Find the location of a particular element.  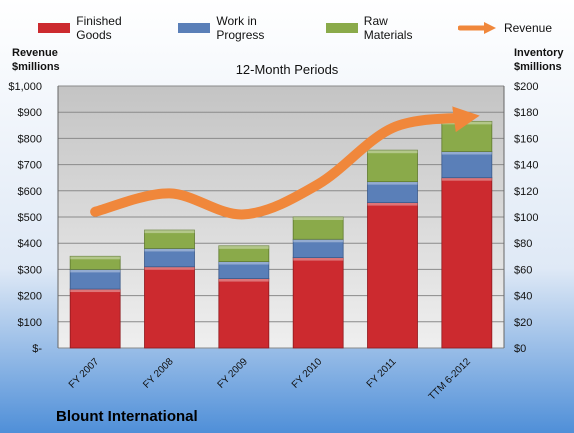

legend-item-raw-materials: Raw Materials is located at coordinates (380, 28).